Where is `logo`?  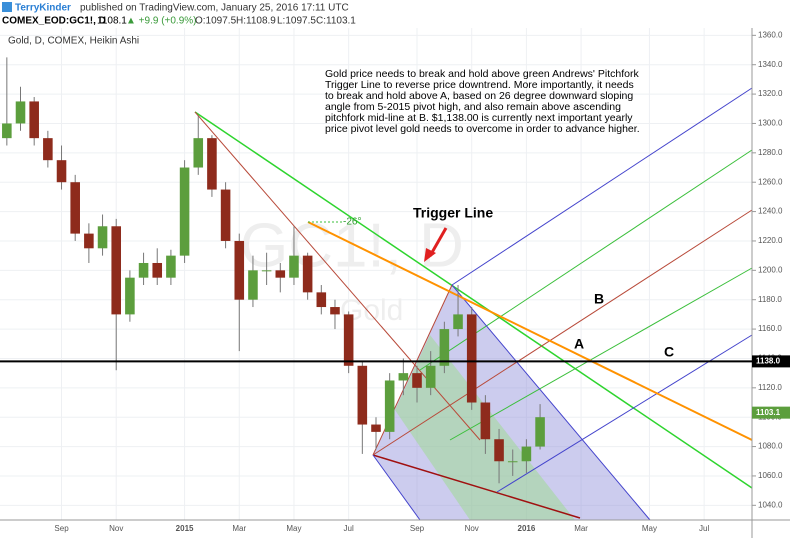
logo is located at coordinates (7, 7).